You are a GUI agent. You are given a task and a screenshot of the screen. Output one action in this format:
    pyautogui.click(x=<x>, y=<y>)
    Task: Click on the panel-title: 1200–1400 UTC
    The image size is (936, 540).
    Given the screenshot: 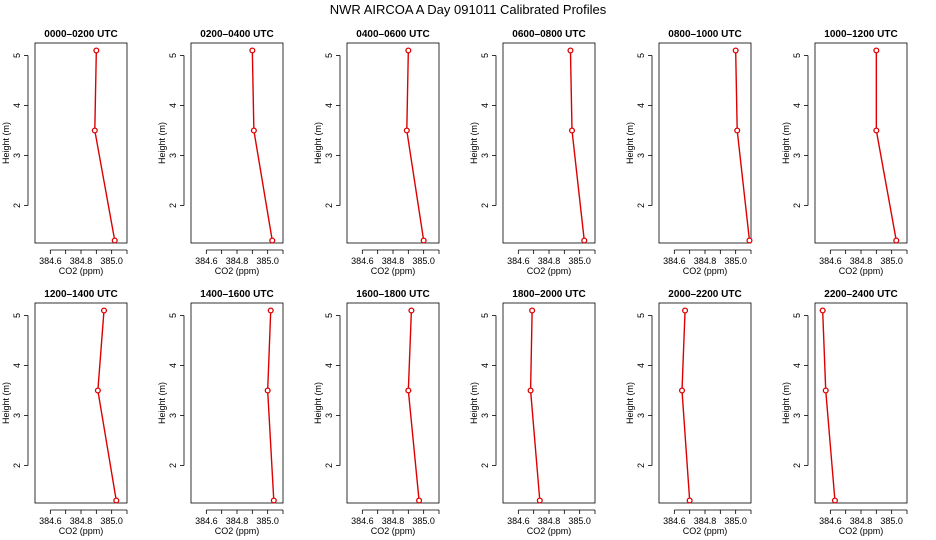 What is the action you would take?
    pyautogui.click(x=80, y=294)
    